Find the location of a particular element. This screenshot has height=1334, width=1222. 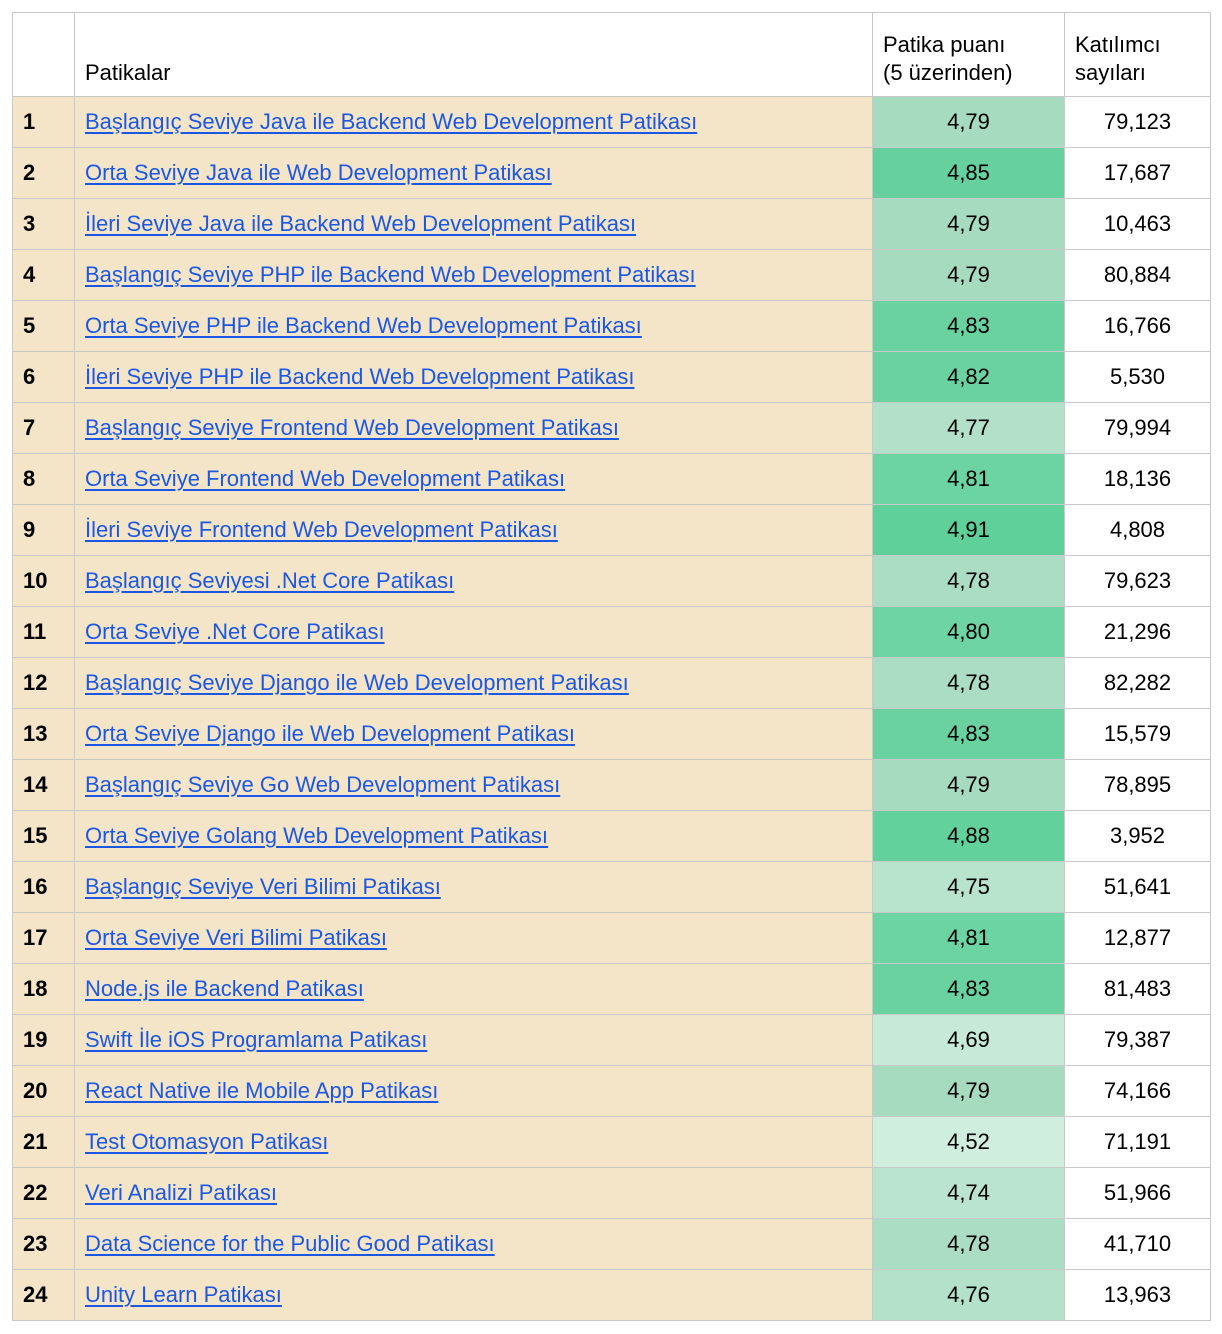

score-cell: 4,78 is located at coordinates (968, 683).